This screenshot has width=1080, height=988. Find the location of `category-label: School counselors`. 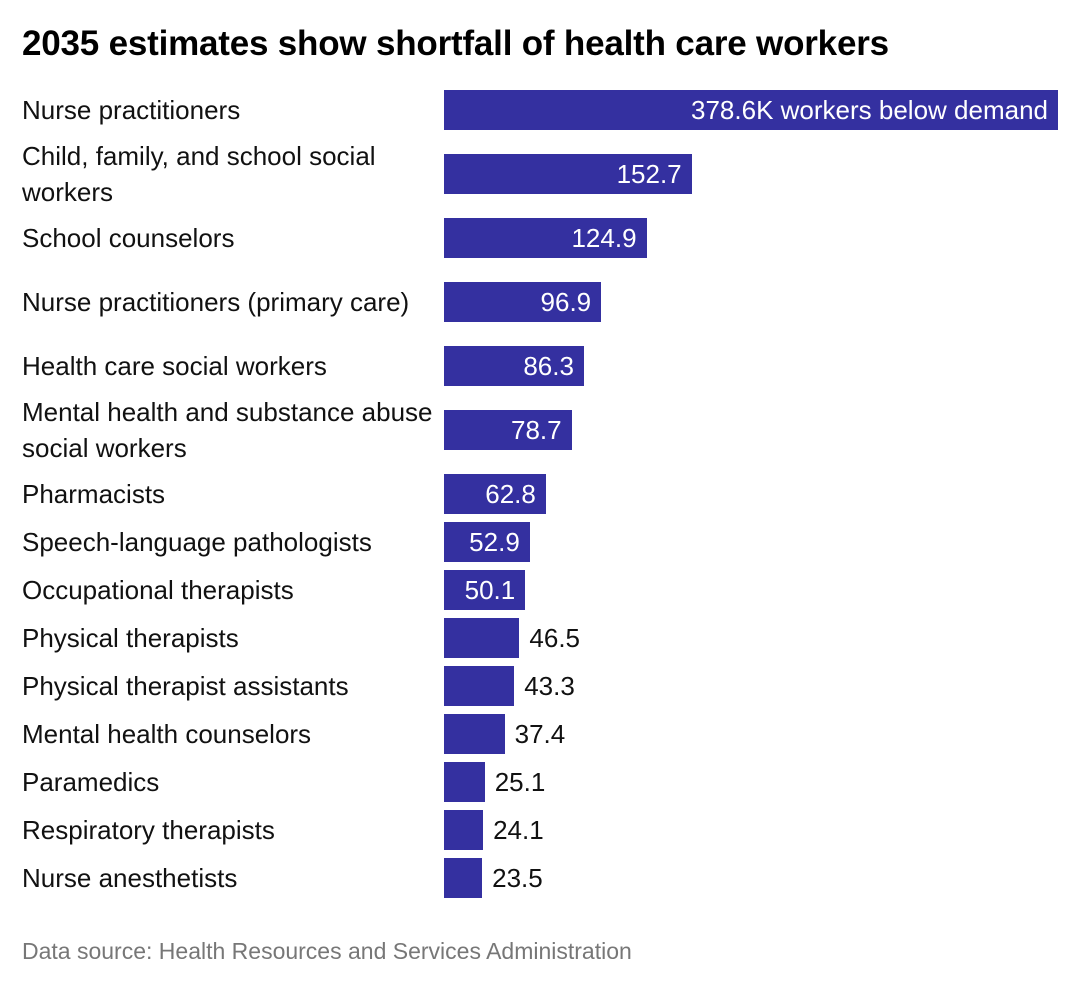

category-label: School counselors is located at coordinates (128, 238).